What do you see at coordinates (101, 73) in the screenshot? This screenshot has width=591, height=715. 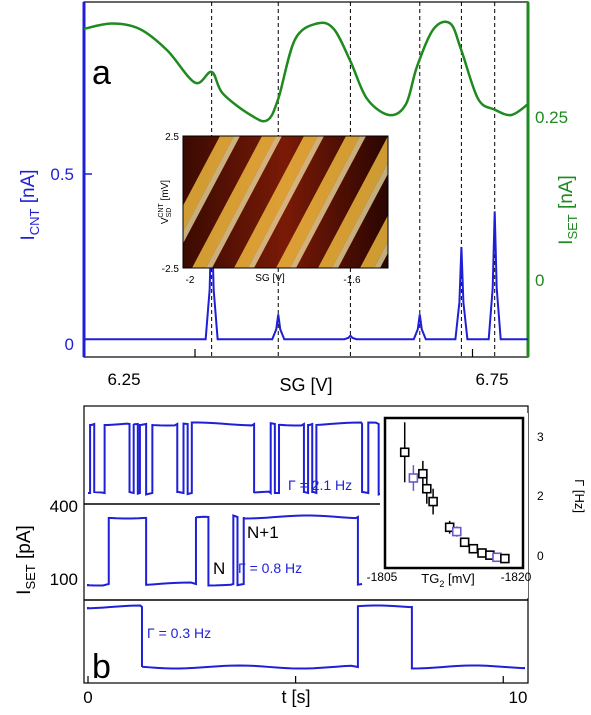 I see `panel-a-letter: a` at bounding box center [101, 73].